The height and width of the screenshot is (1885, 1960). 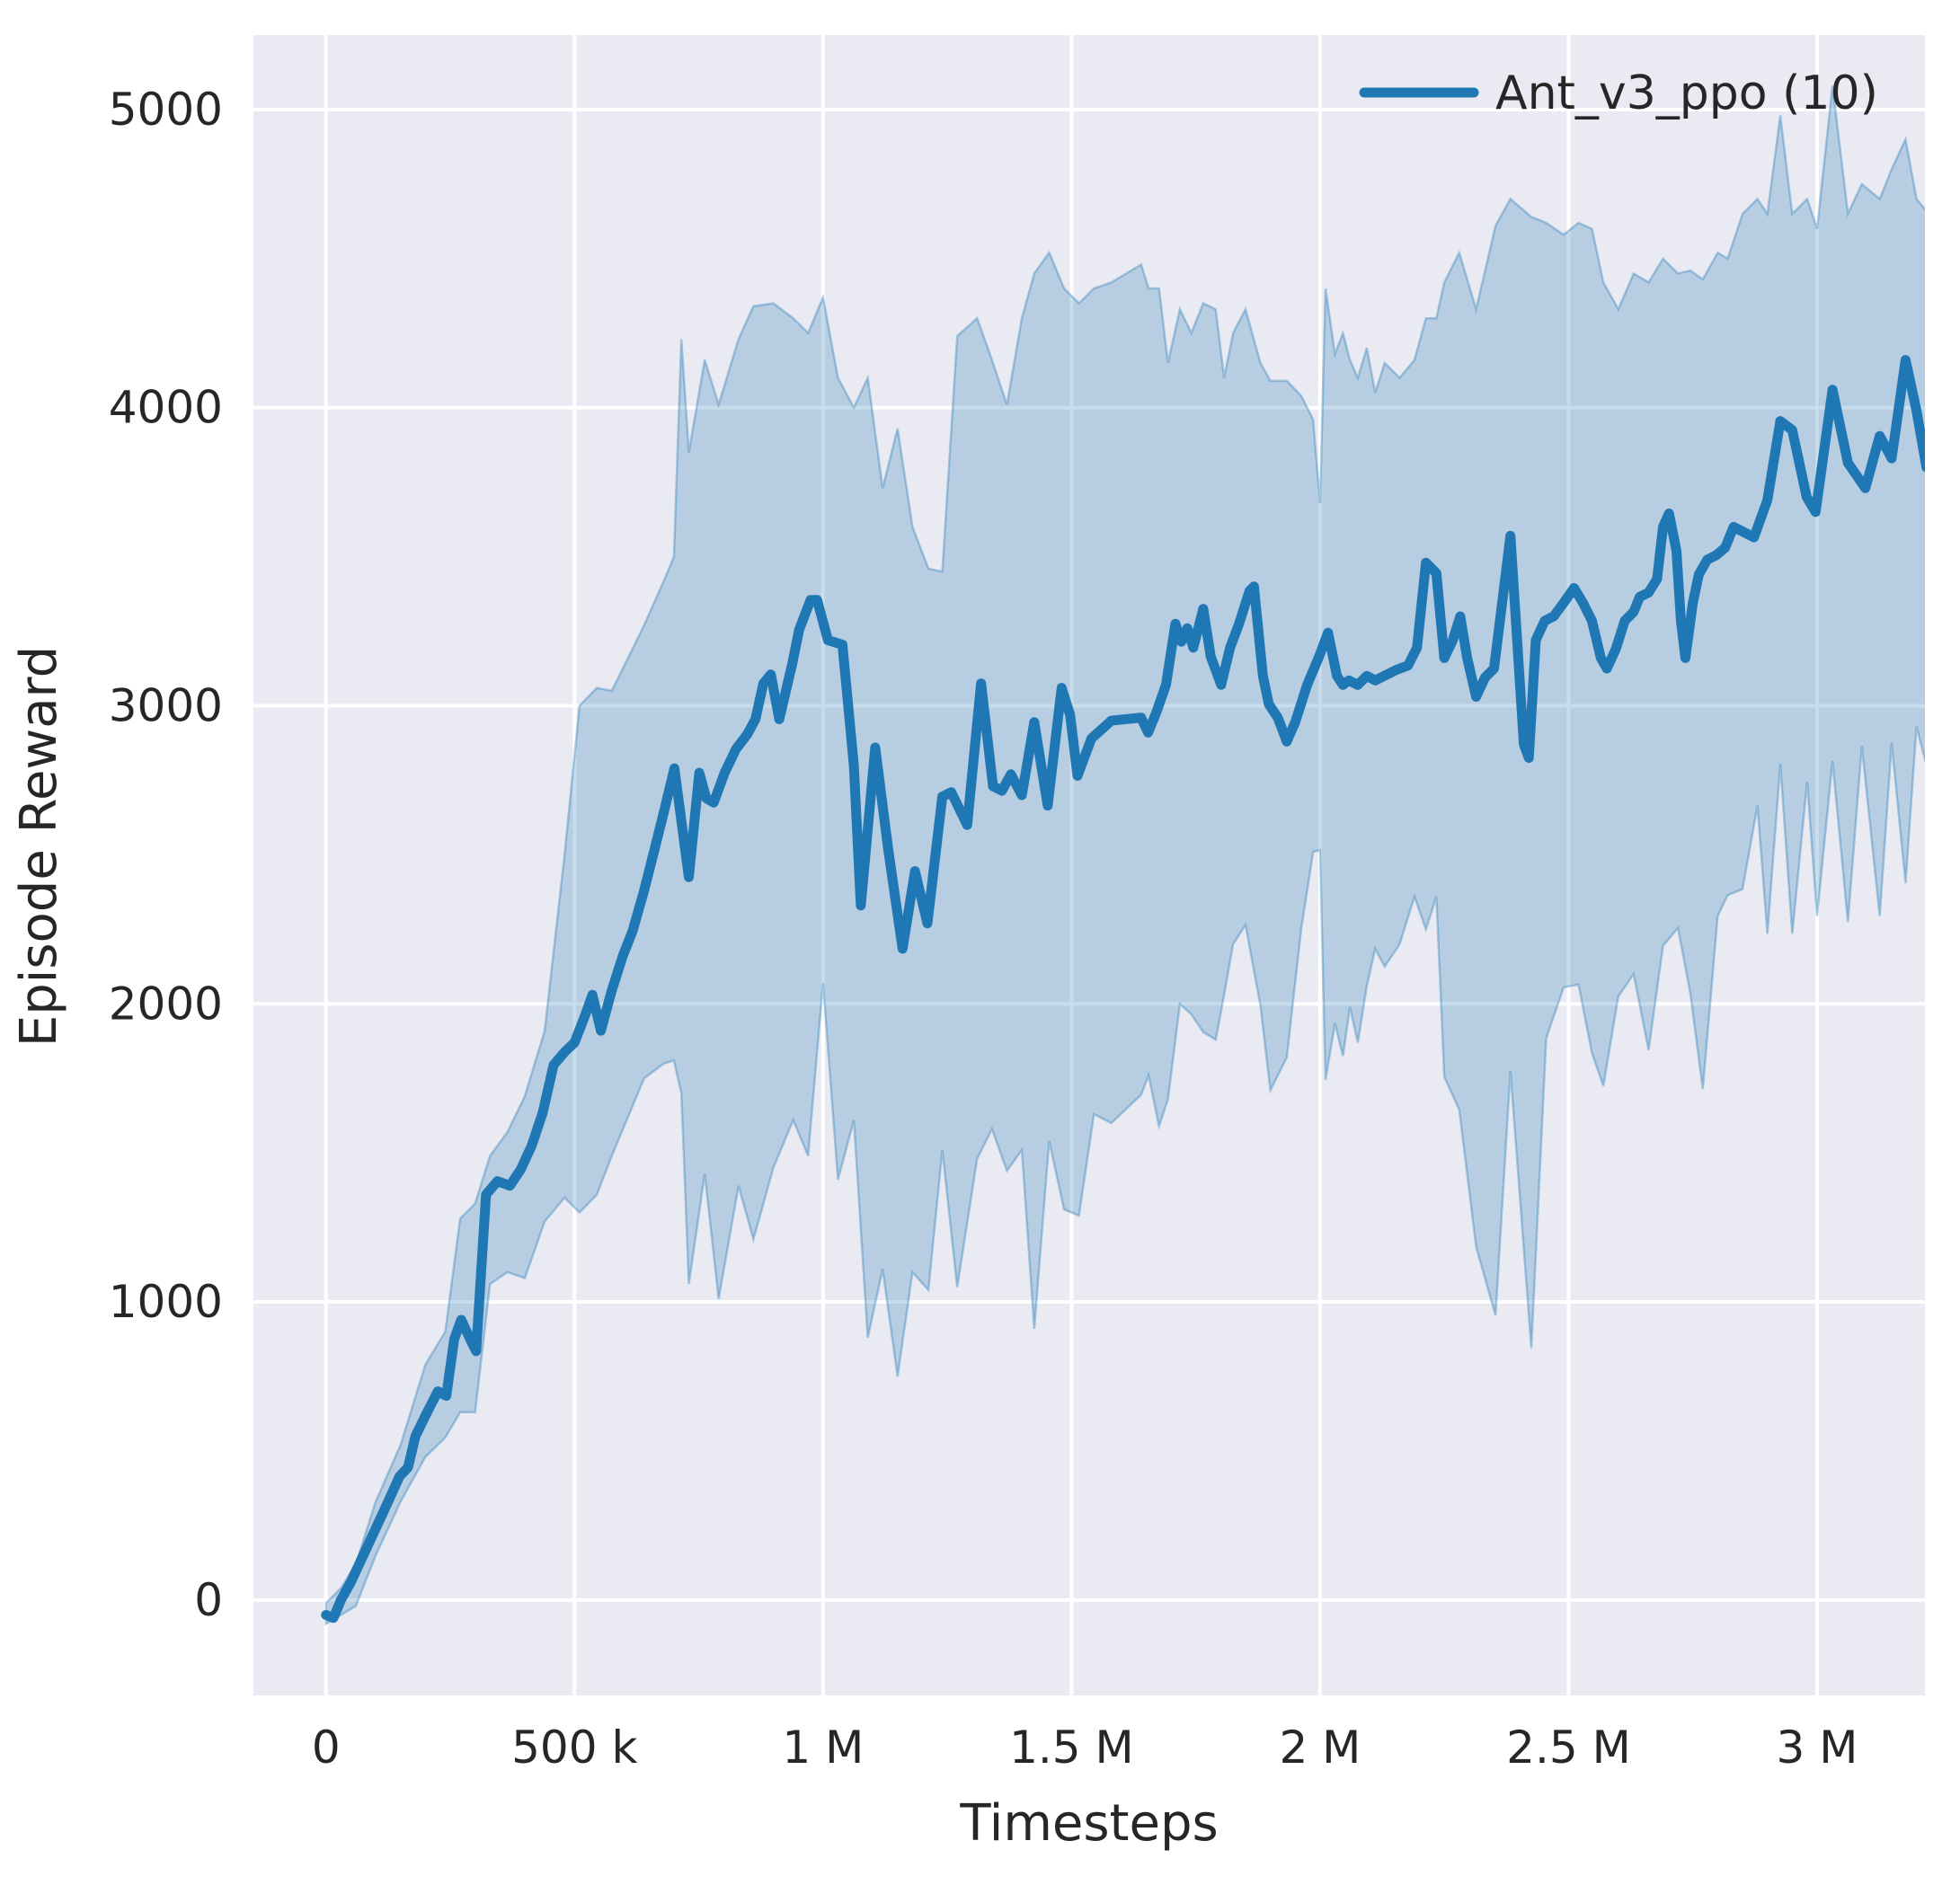 I want to click on x-tick-label: 0, so click(x=326, y=1747).